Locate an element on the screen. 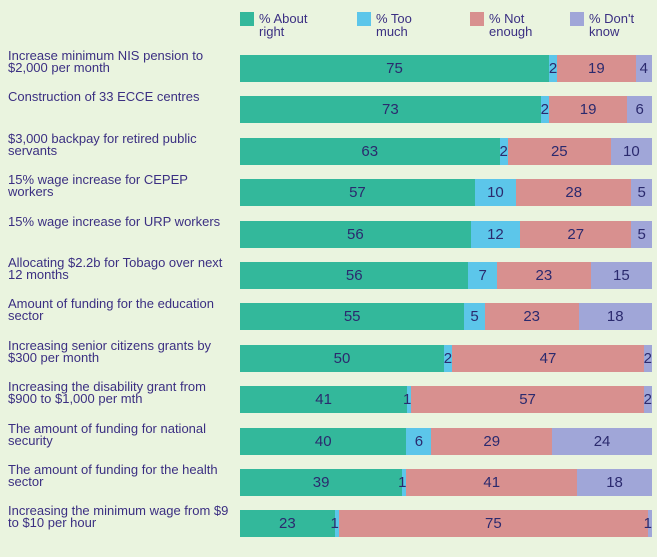 The height and width of the screenshot is (557, 657). value-label: 40 is located at coordinates (323, 441).